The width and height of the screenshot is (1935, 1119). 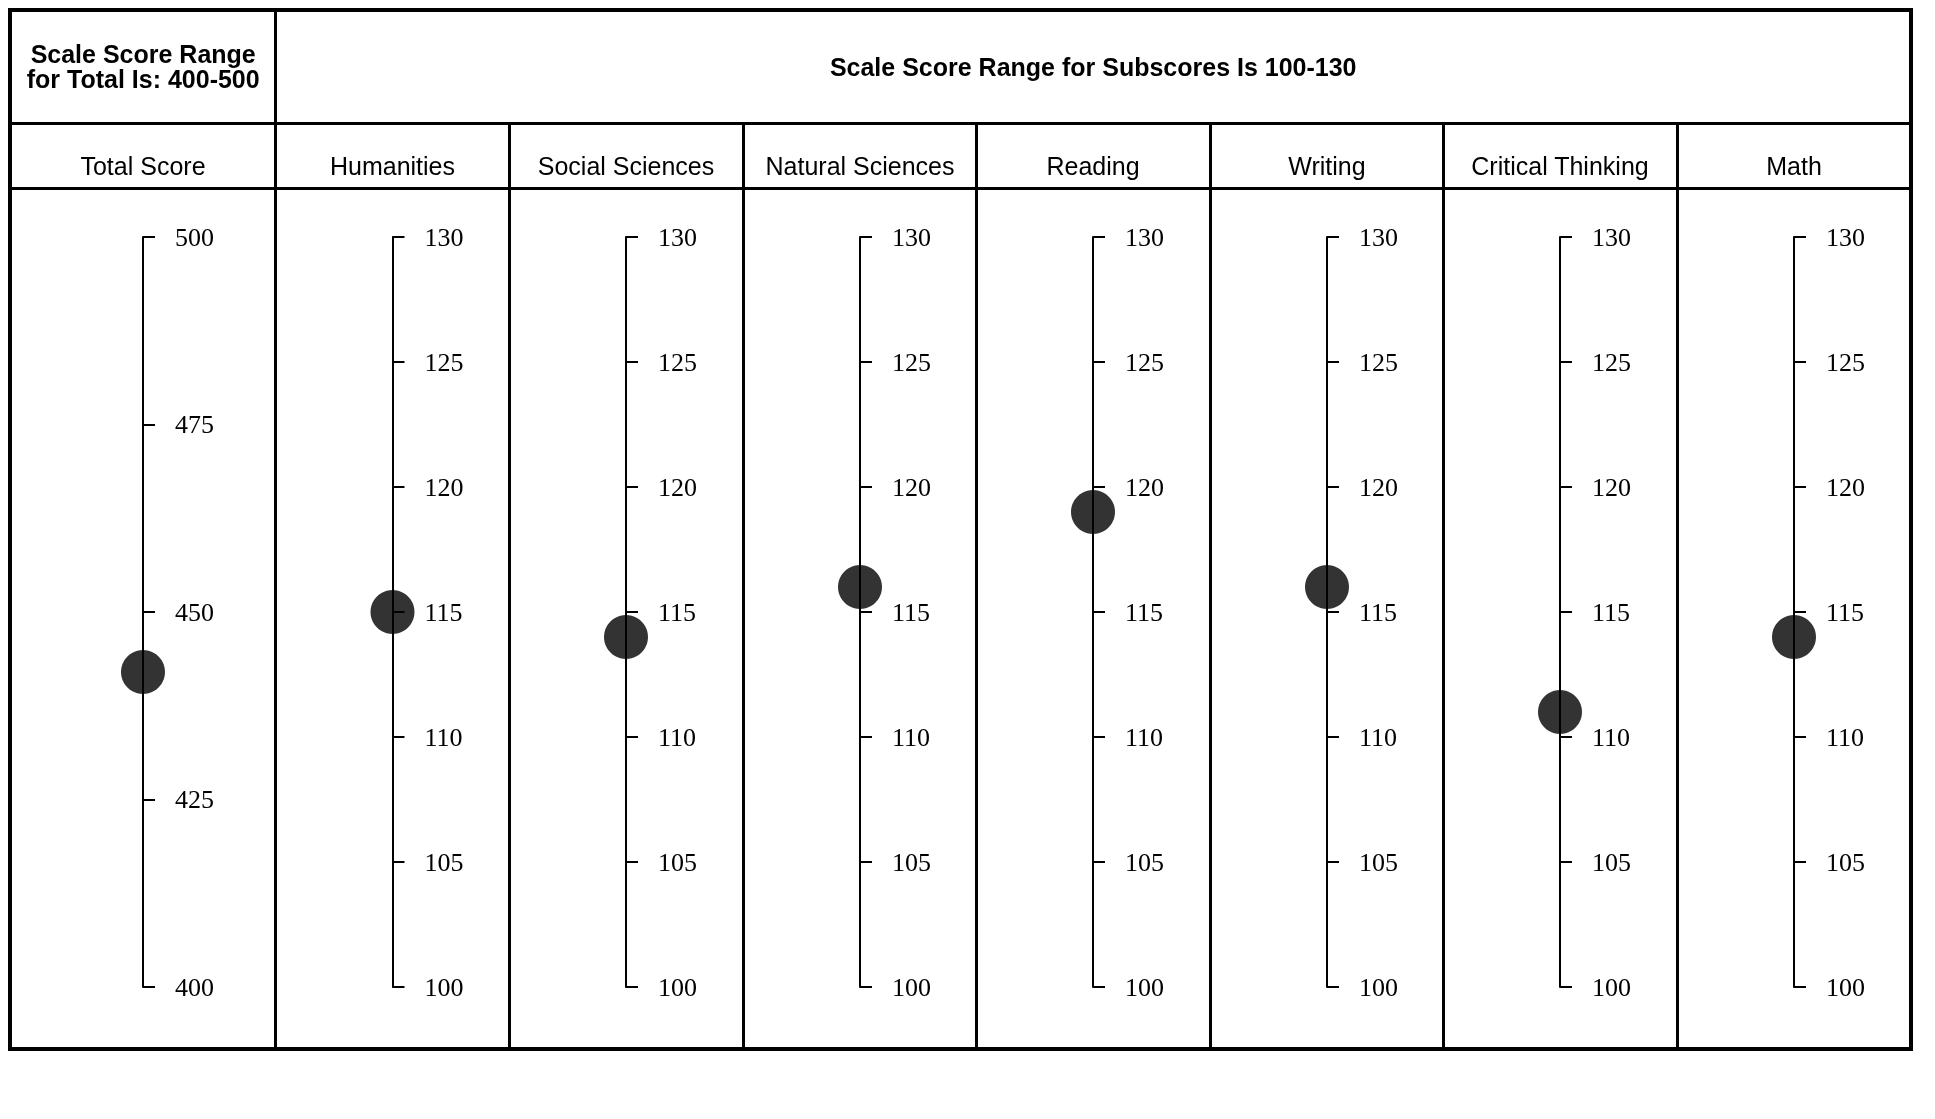 What do you see at coordinates (393, 166) in the screenshot?
I see `x-tick-label: Humanities` at bounding box center [393, 166].